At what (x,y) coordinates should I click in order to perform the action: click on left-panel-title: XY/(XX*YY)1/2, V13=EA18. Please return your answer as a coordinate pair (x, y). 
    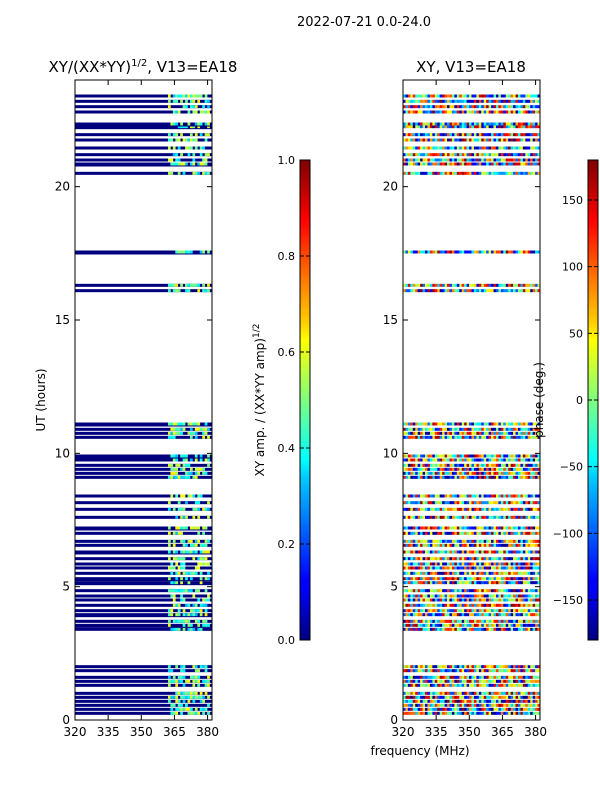
    Looking at the image, I should click on (143, 67).